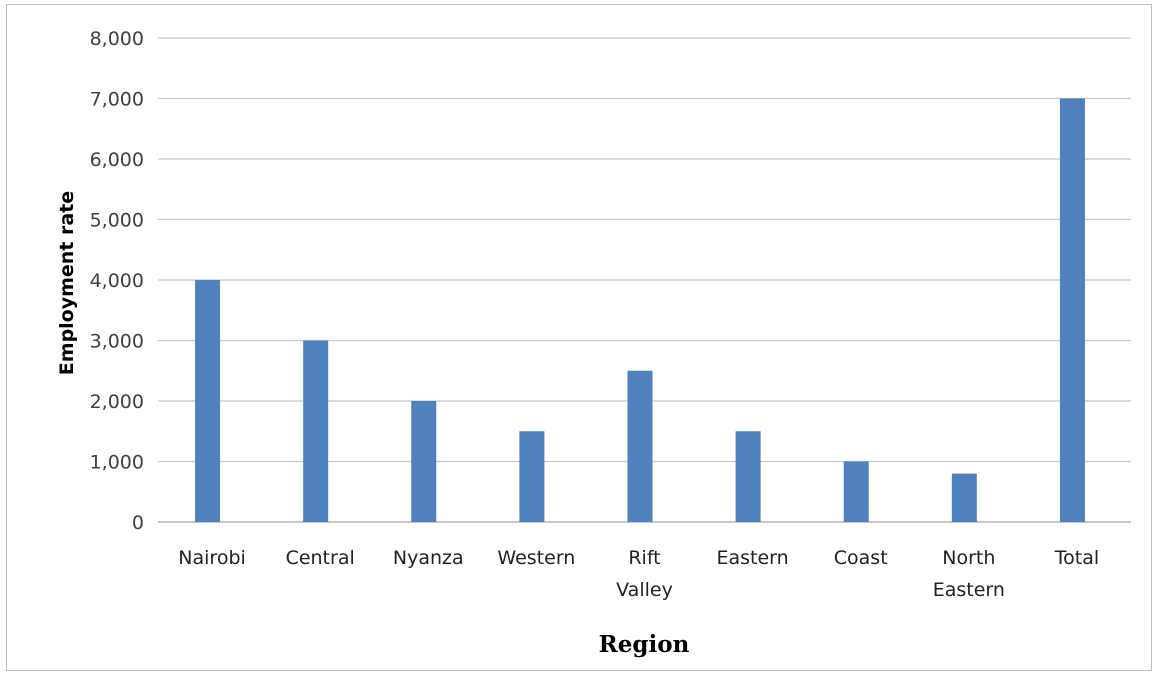 This screenshot has width=1155, height=674. What do you see at coordinates (644, 574) in the screenshot?
I see `x-tick-label: Rift Valley` at bounding box center [644, 574].